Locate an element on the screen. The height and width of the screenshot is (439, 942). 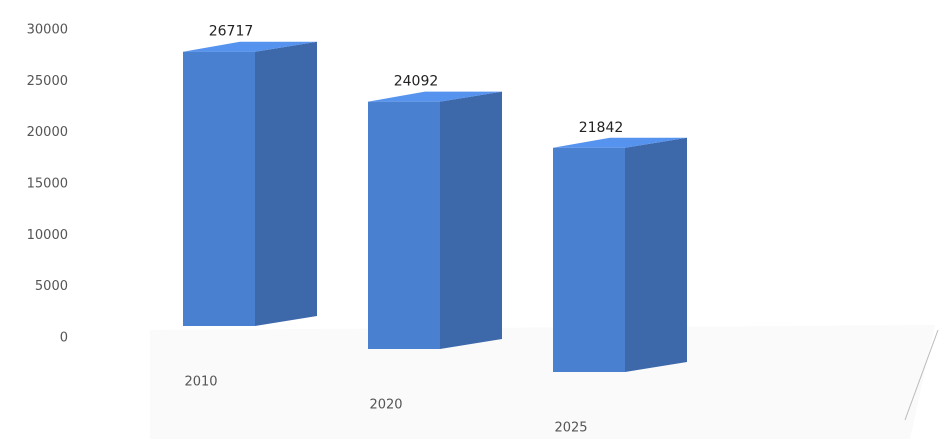
x-tick-label: 2010 is located at coordinates (200, 382).